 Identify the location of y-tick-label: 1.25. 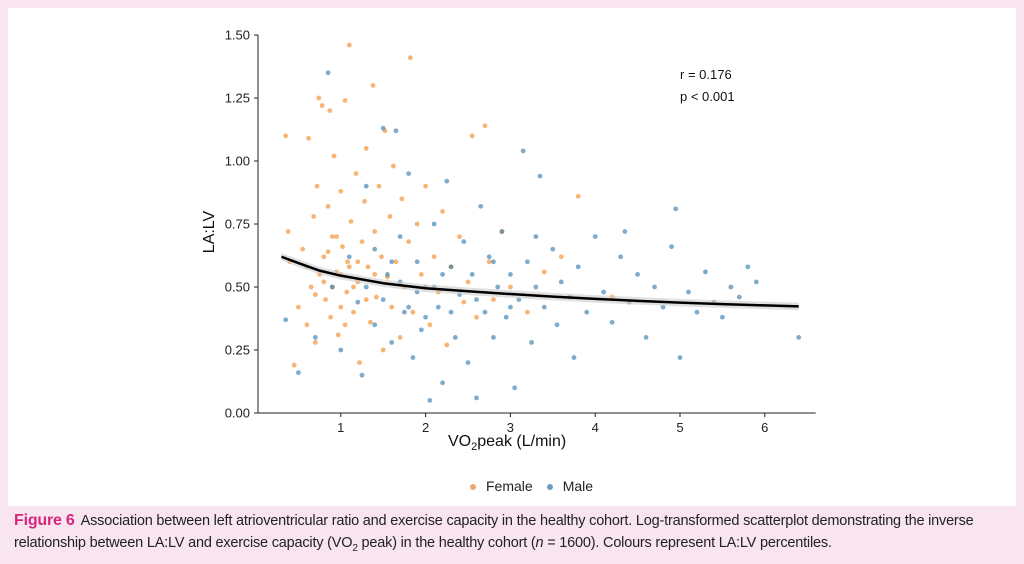
(237, 98).